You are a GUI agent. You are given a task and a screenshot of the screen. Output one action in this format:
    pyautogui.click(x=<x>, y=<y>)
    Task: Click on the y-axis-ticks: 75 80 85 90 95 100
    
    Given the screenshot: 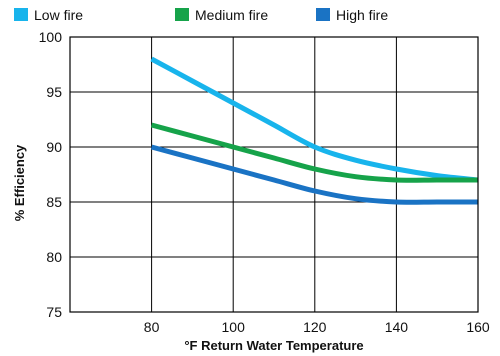 What is the action you would take?
    pyautogui.click(x=51, y=174)
    